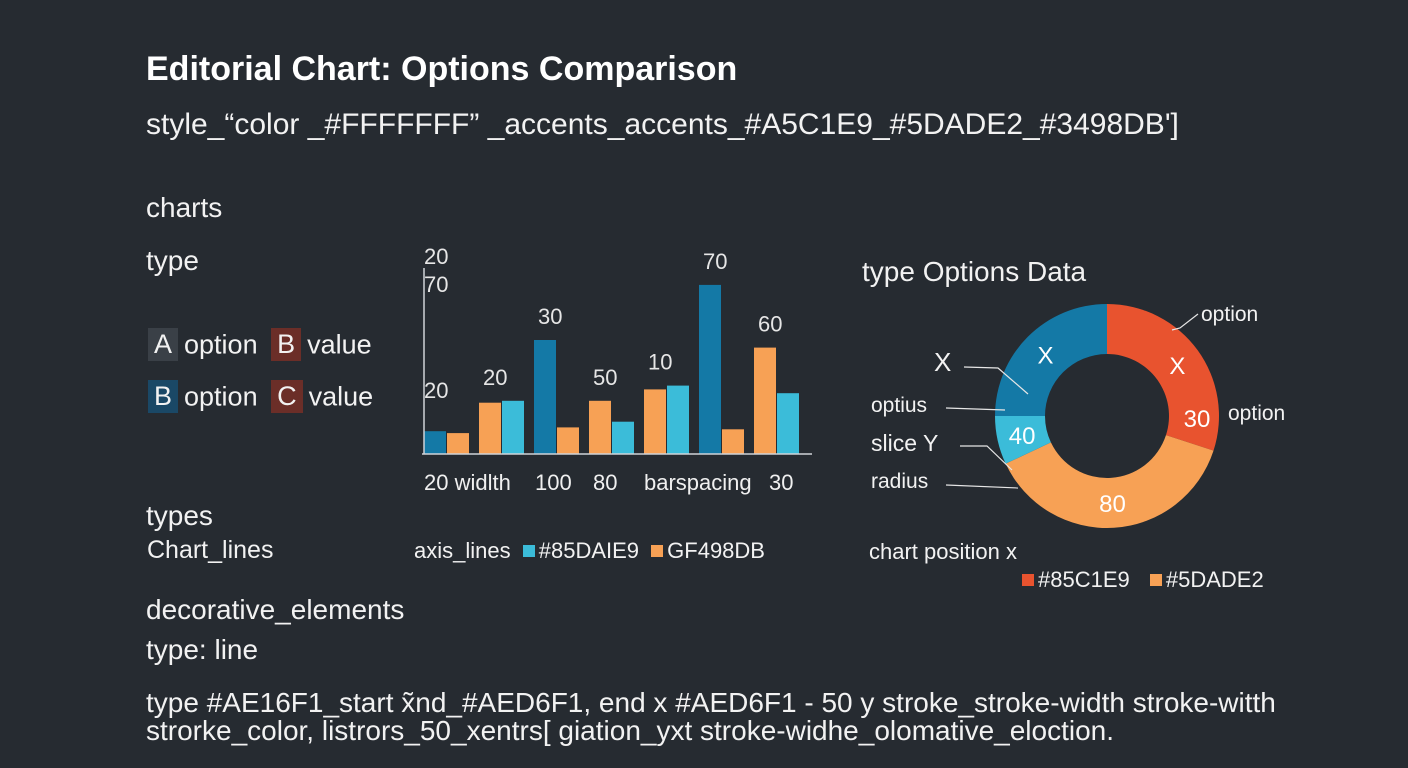 Image resolution: width=1408 pixels, height=768 pixels. What do you see at coordinates (1028, 580) in the screenshot?
I see `legend-swatch-red` at bounding box center [1028, 580].